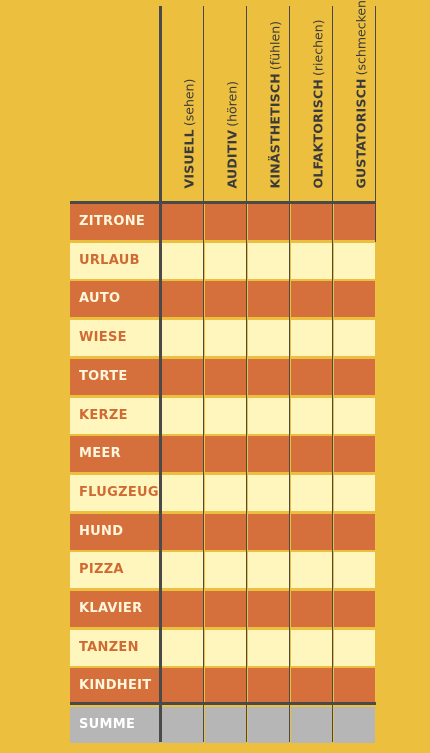  I want to click on column-header-kinästhetisch: KINÄSTHETISCH (fühlen), so click(268, 101).